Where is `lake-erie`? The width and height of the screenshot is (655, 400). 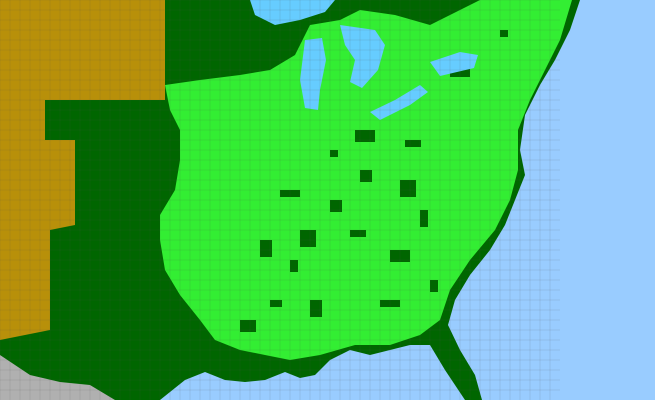 lake-erie is located at coordinates (399, 102).